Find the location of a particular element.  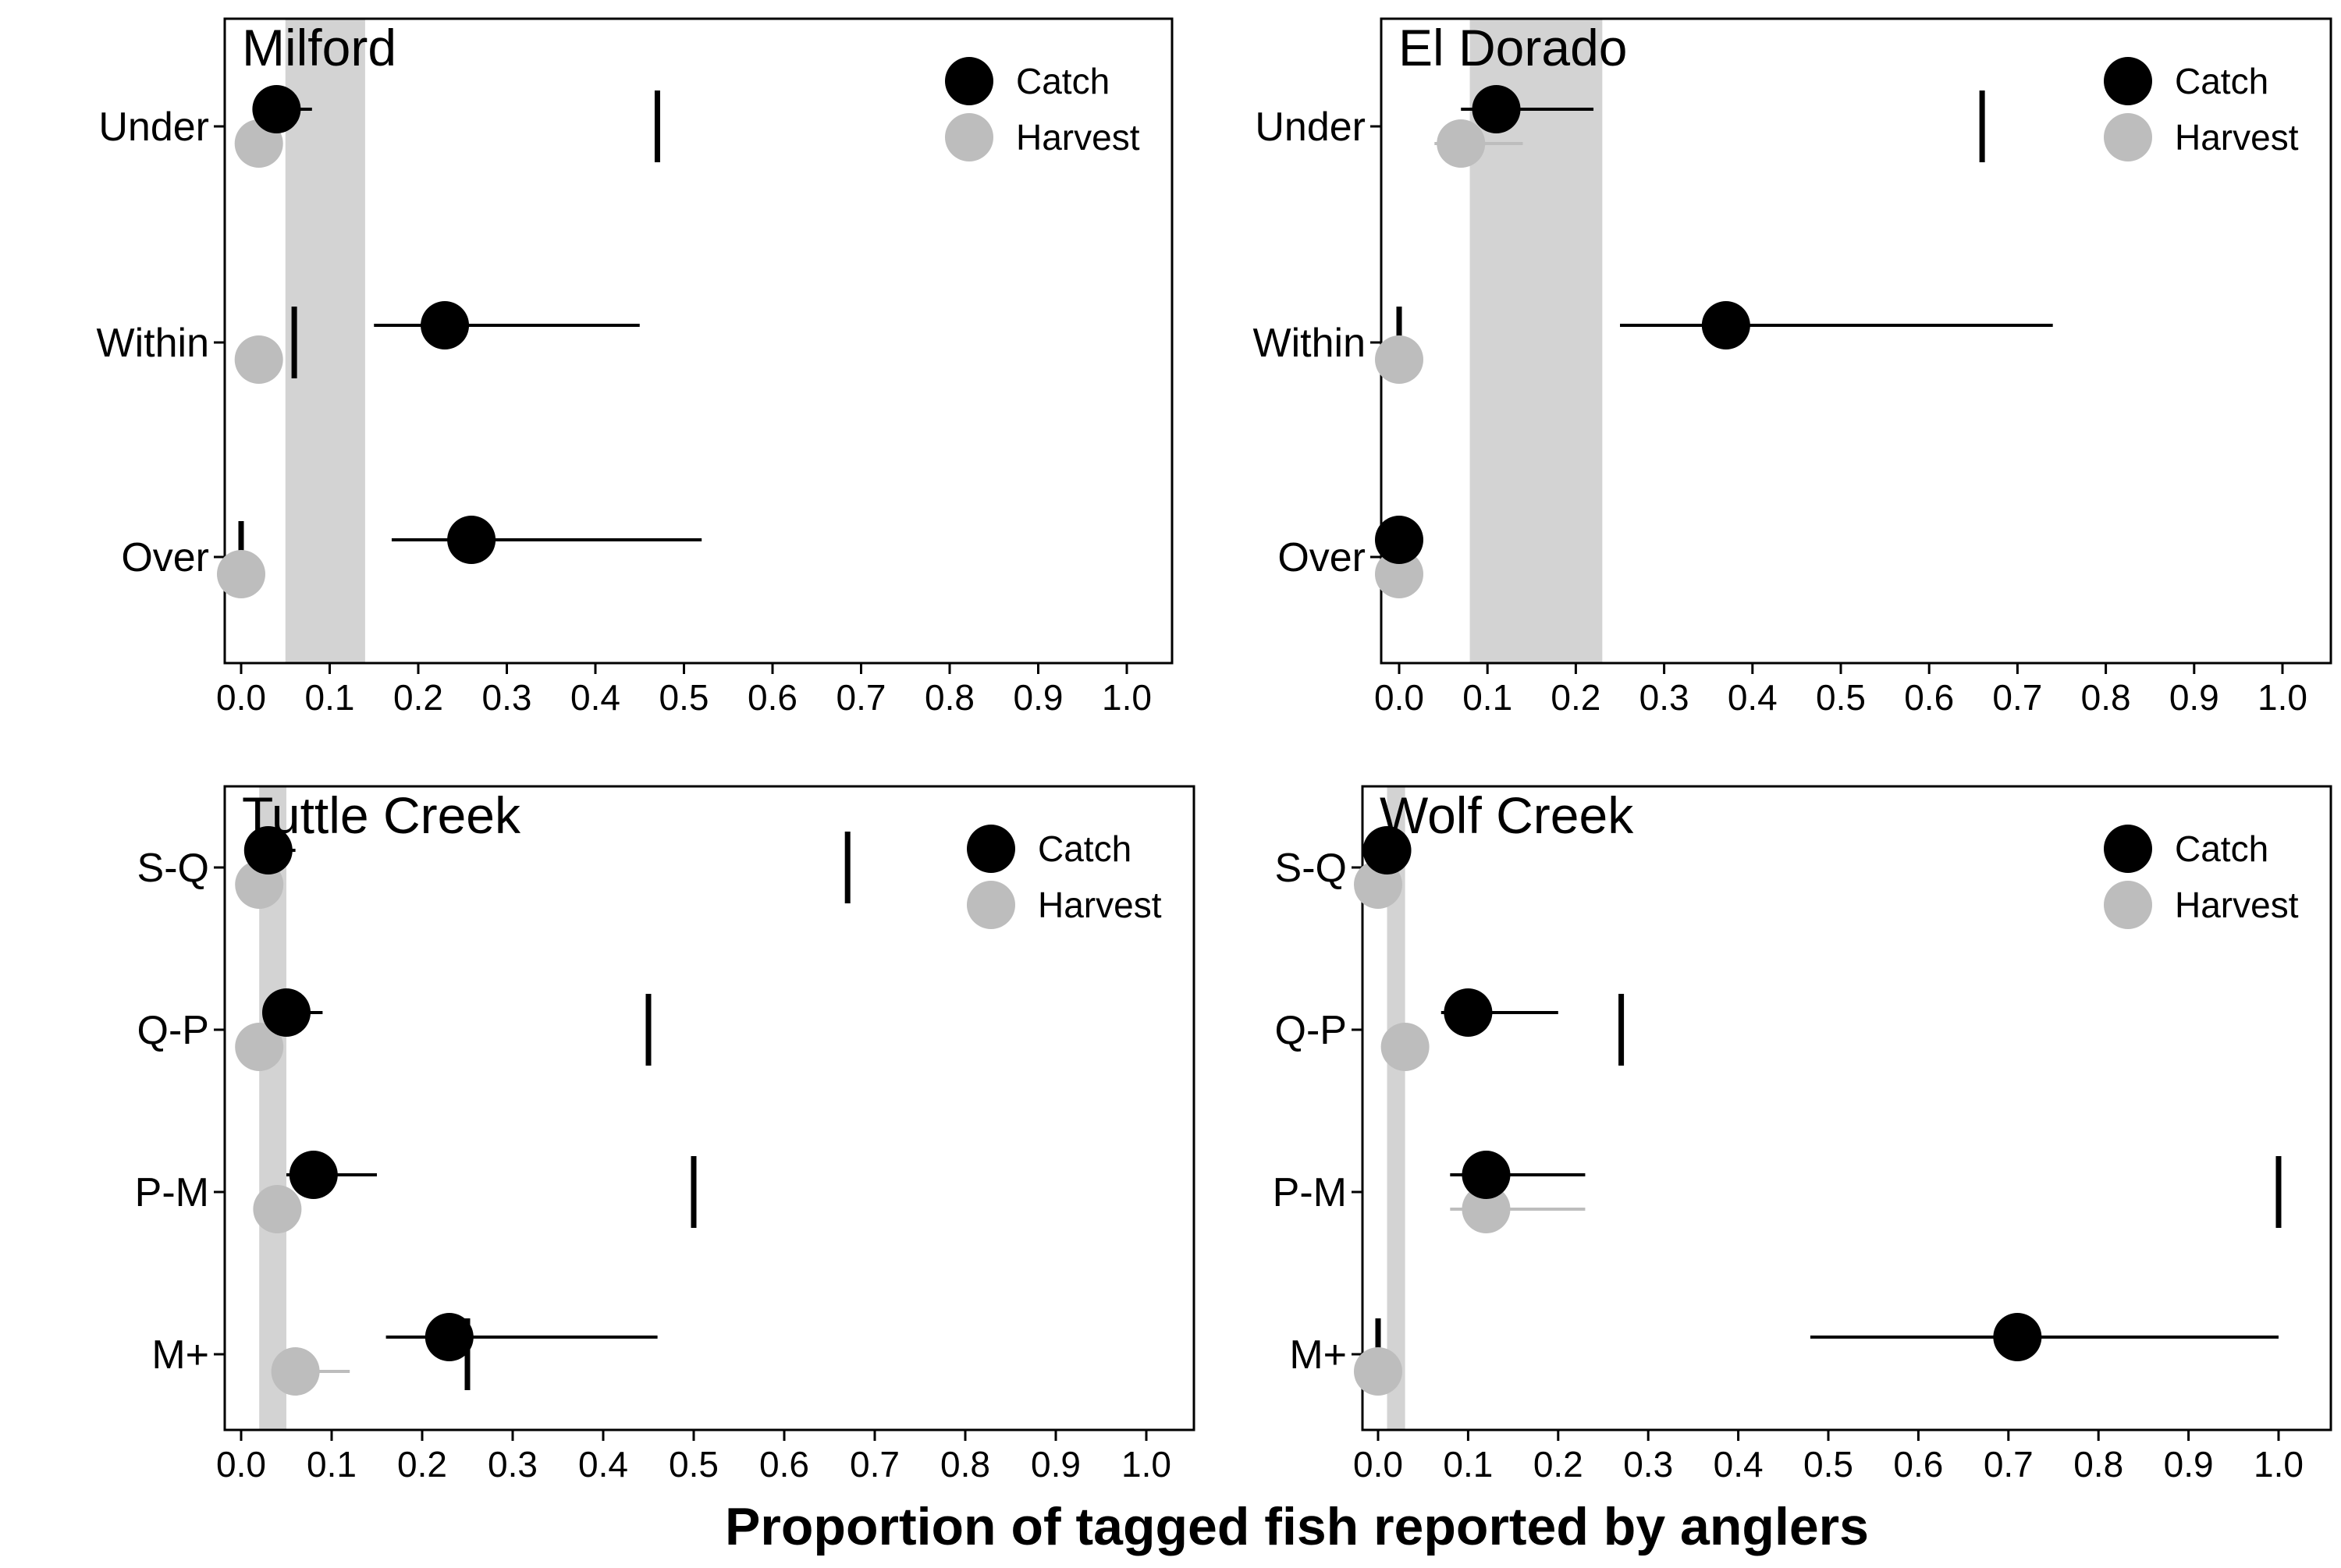

category-label: S-Q is located at coordinates (173, 868).